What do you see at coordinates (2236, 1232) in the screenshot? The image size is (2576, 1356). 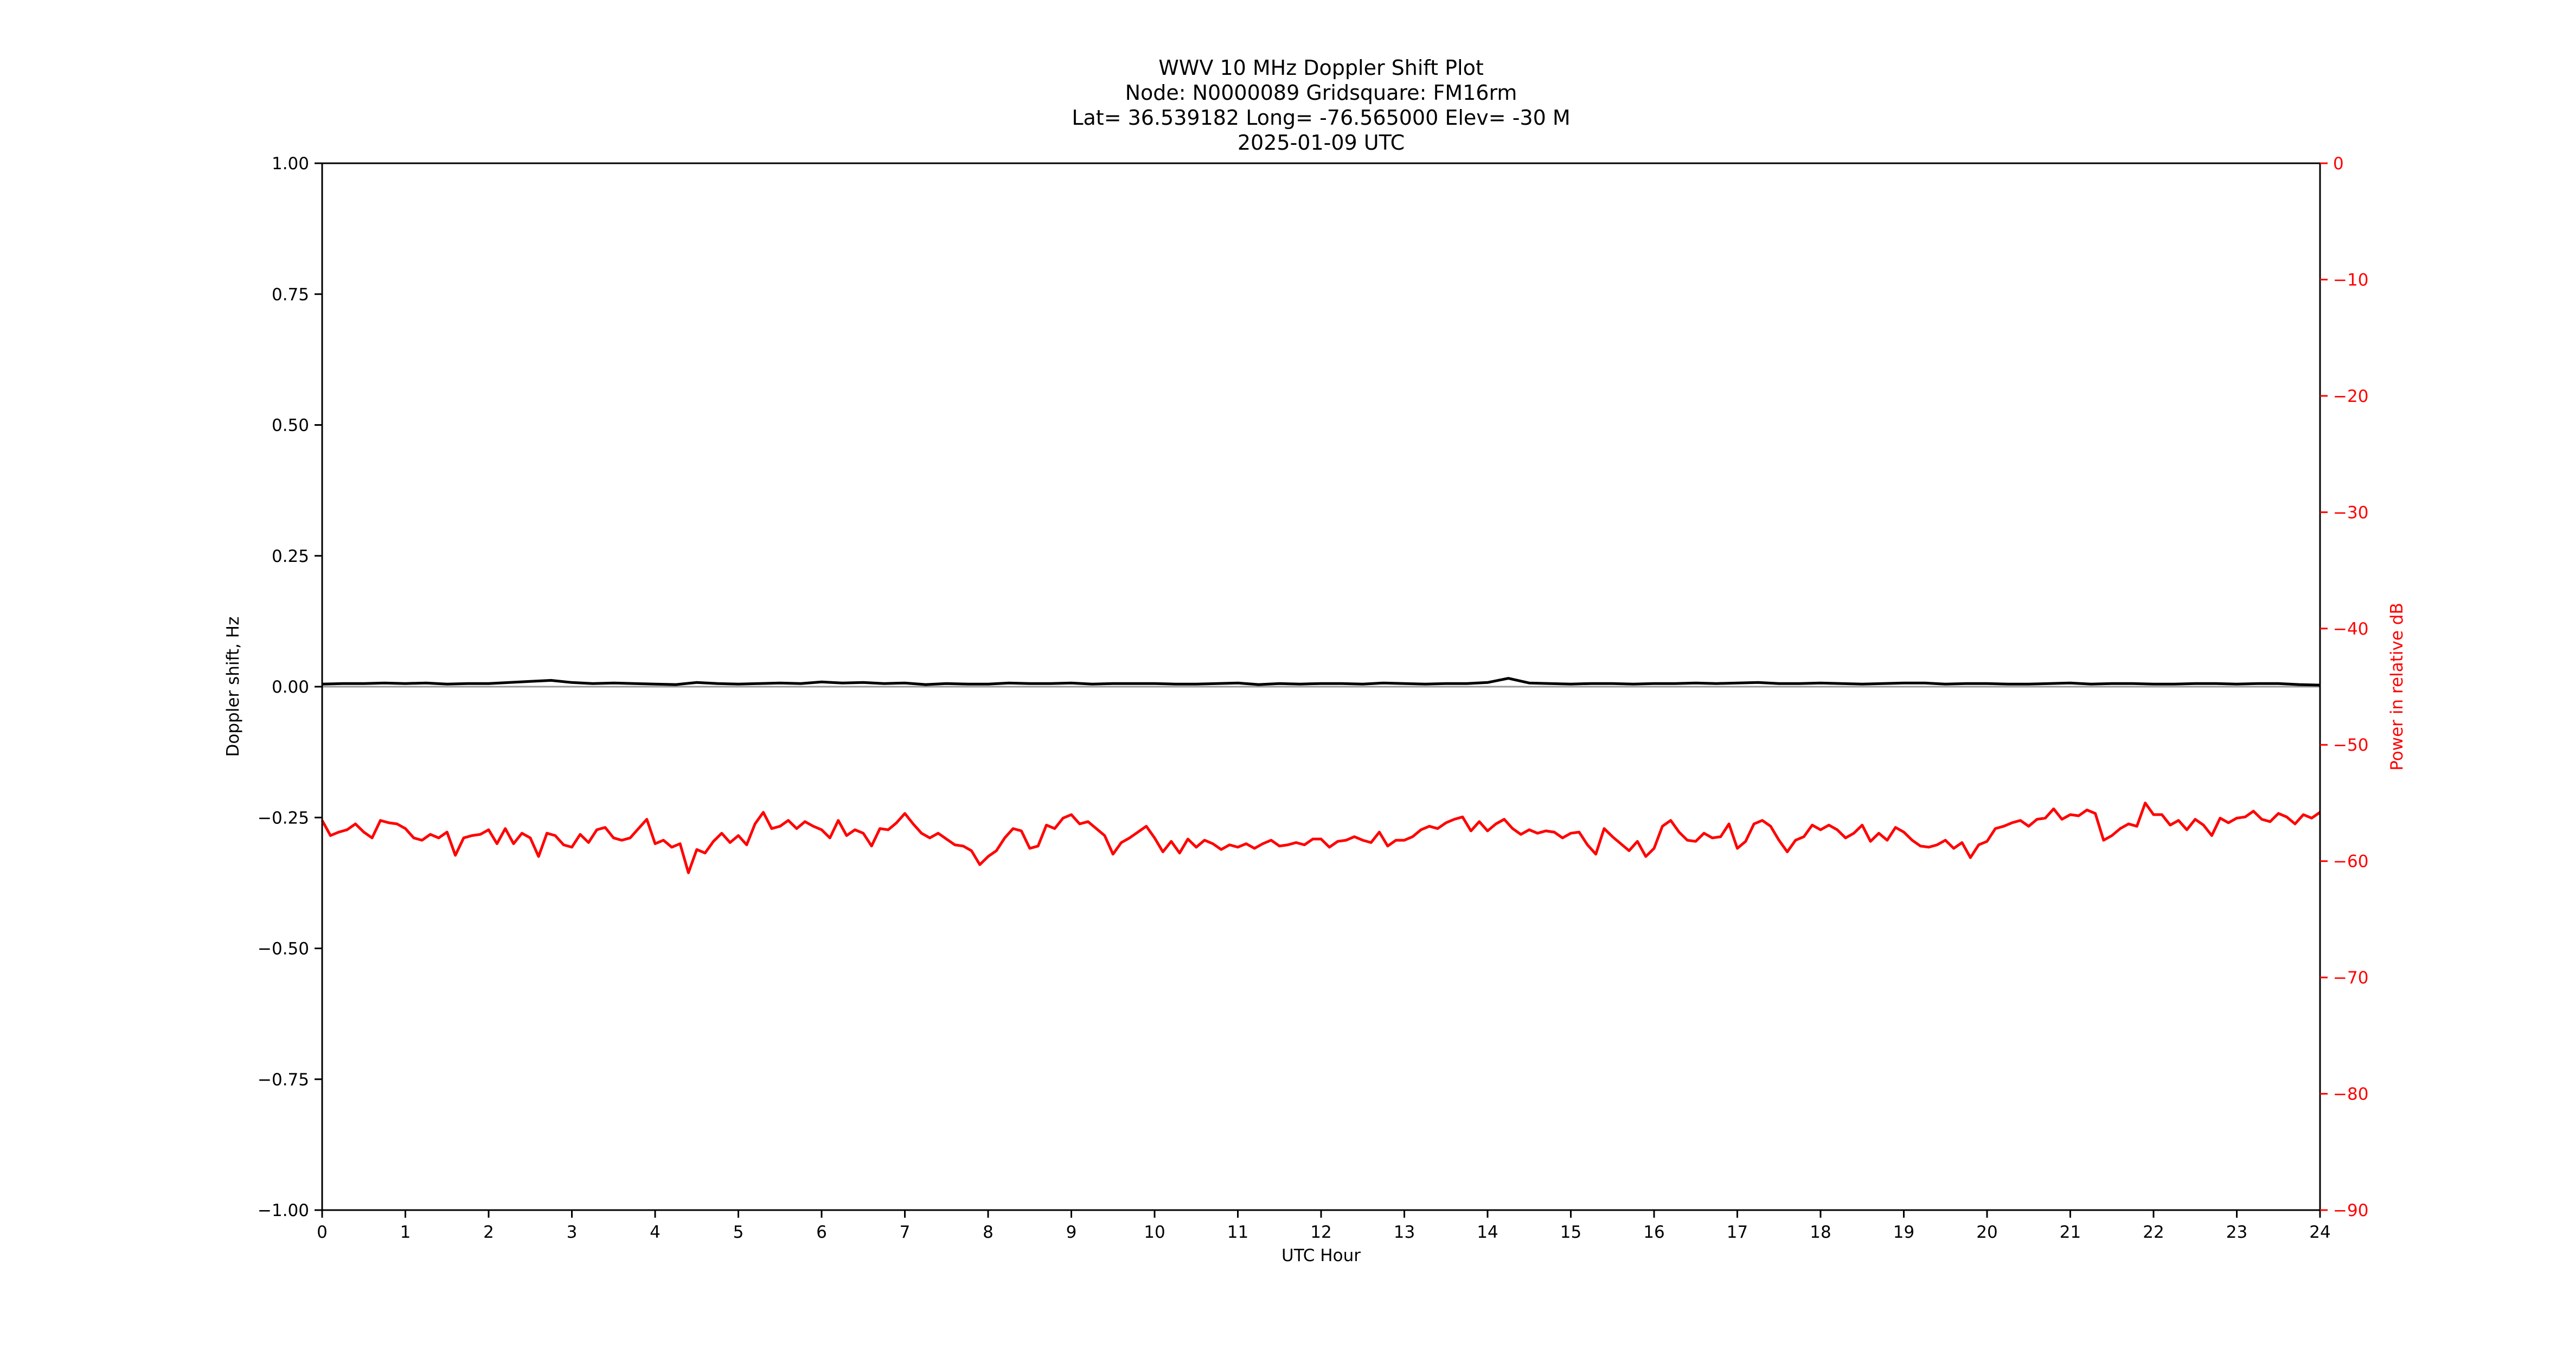 I see `x-tick-label: 23` at bounding box center [2236, 1232].